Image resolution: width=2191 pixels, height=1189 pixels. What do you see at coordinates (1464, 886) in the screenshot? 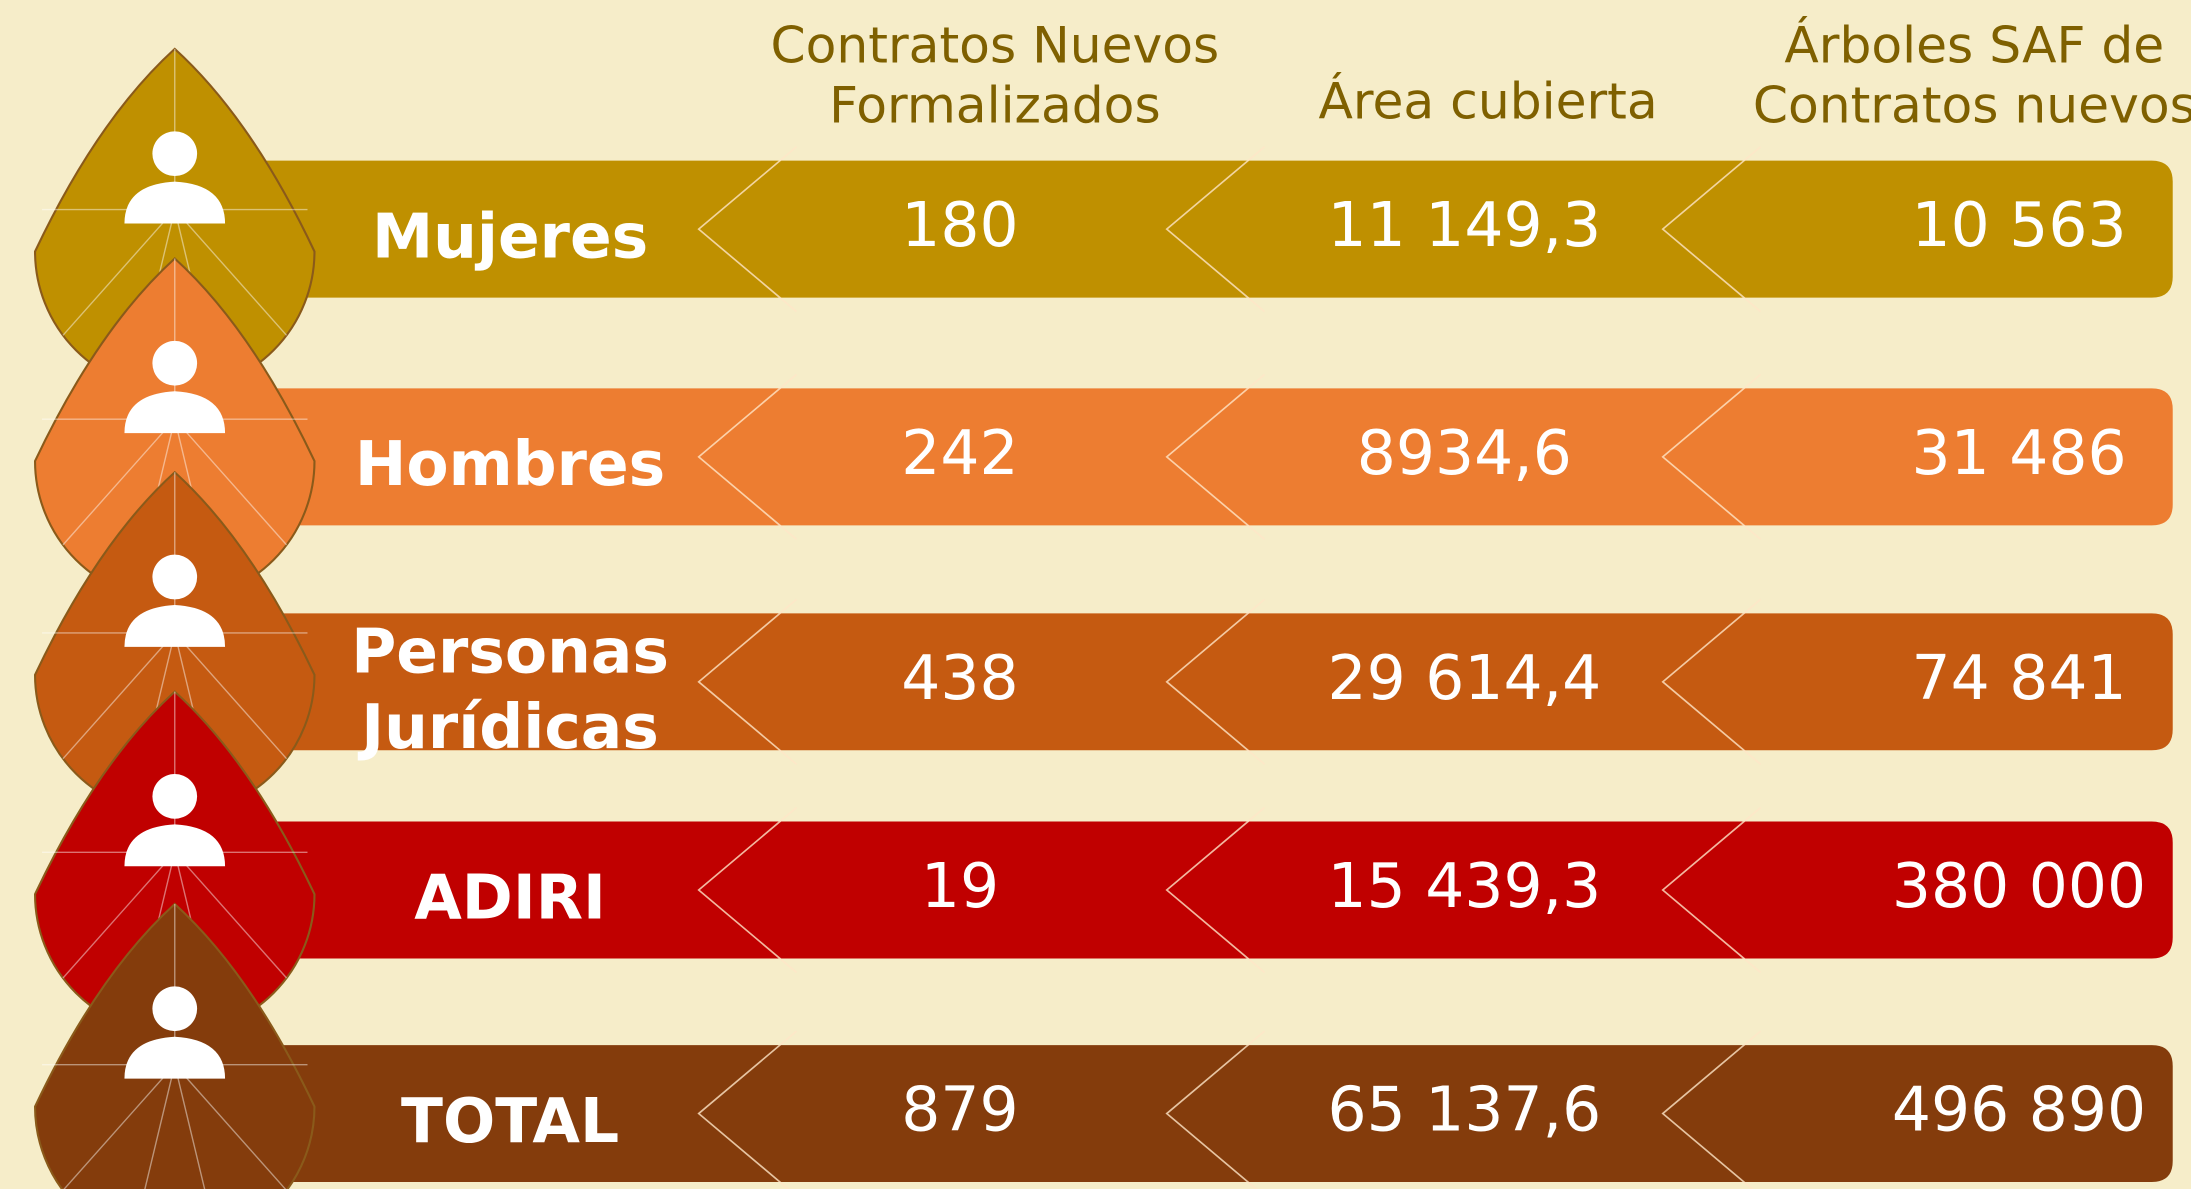
I see `cell-value: 15 439,3` at bounding box center [1464, 886].